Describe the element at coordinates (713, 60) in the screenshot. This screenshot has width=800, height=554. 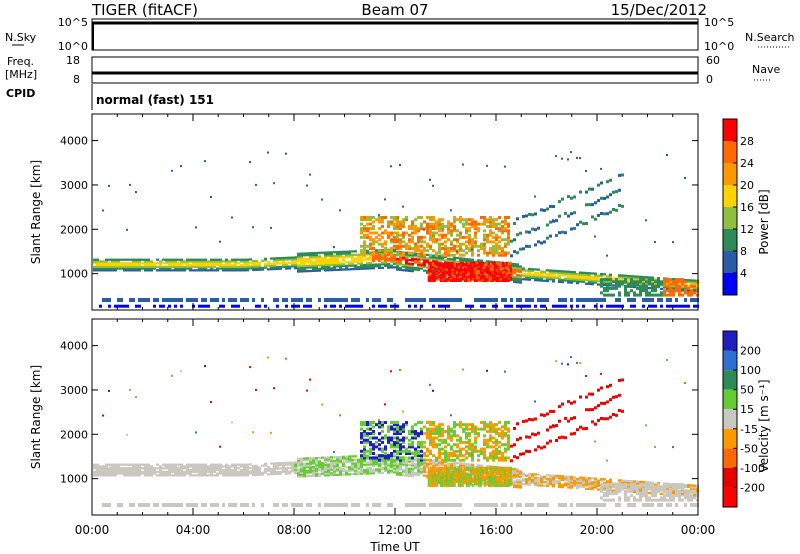
I see `nave-tick-top: 60` at that location.